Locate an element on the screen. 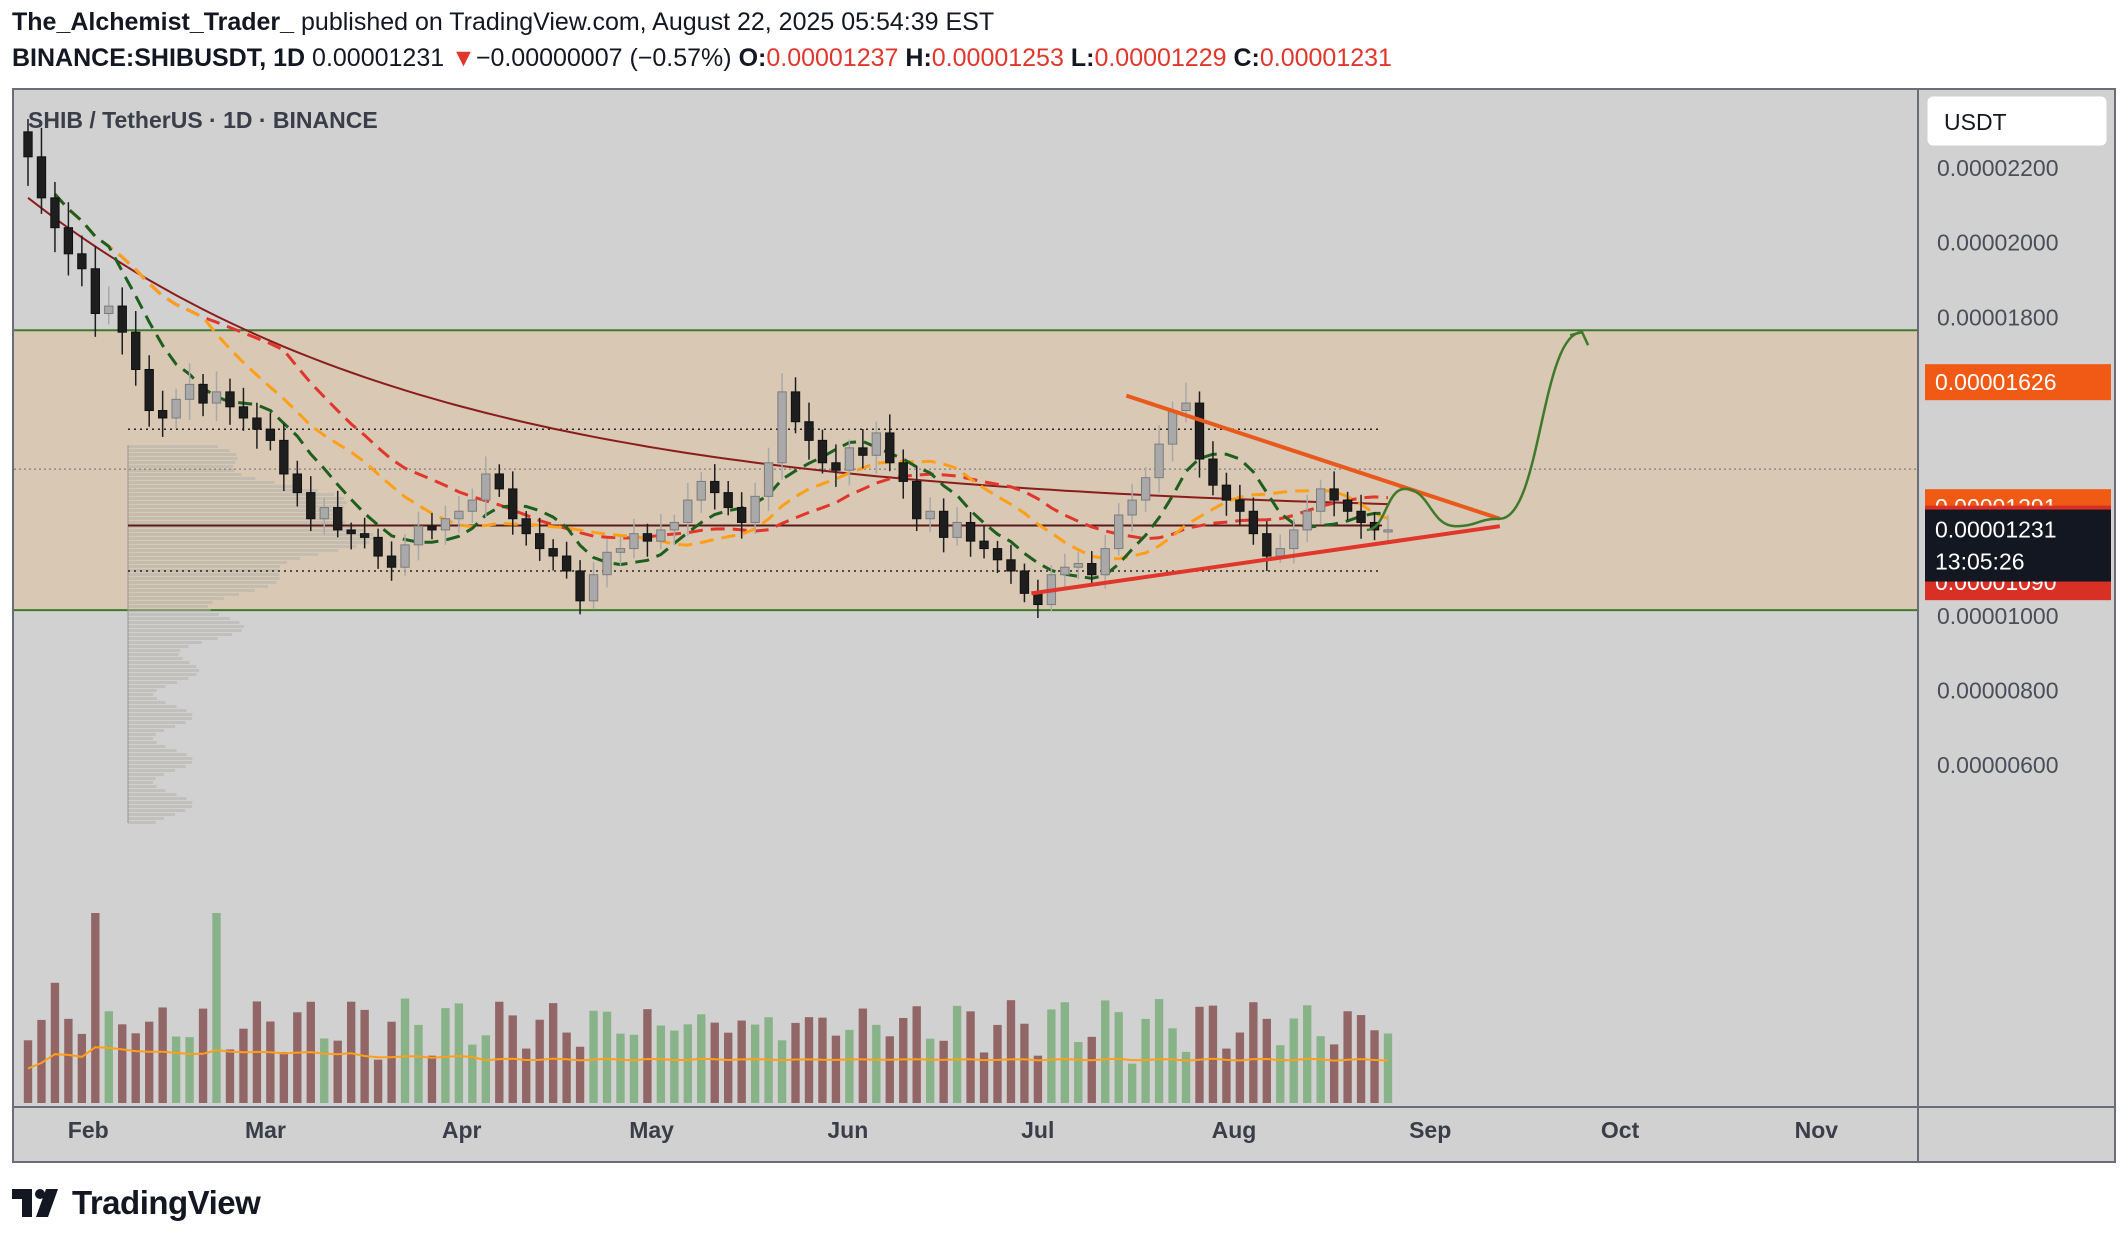 This screenshot has width=2128, height=1238. triangle-support-line is located at coordinates (1266, 560).